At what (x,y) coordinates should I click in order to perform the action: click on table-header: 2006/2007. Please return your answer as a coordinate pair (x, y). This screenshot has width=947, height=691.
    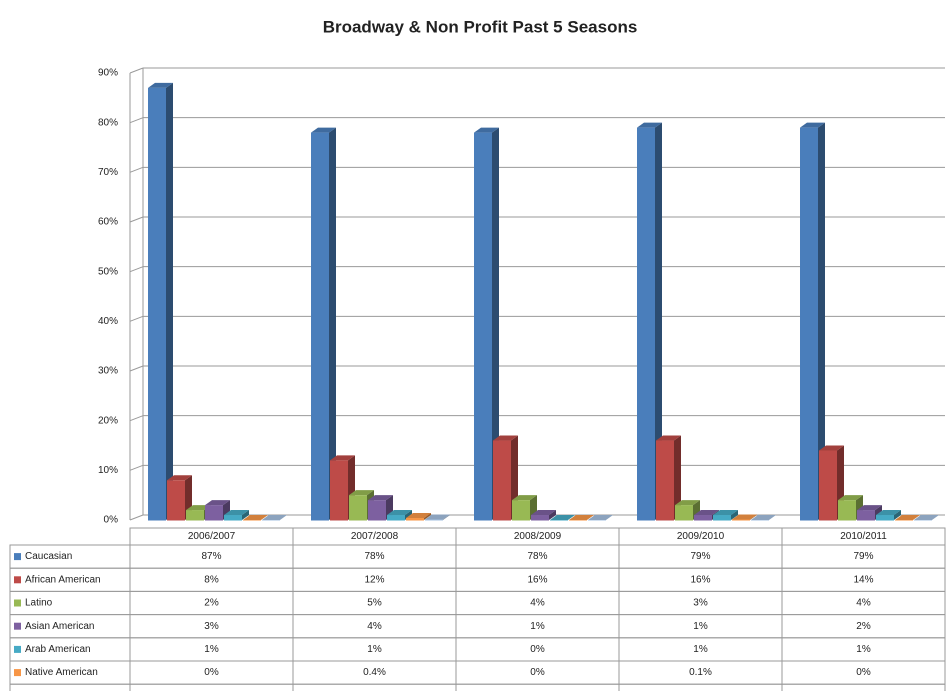
    Looking at the image, I should click on (212, 536).